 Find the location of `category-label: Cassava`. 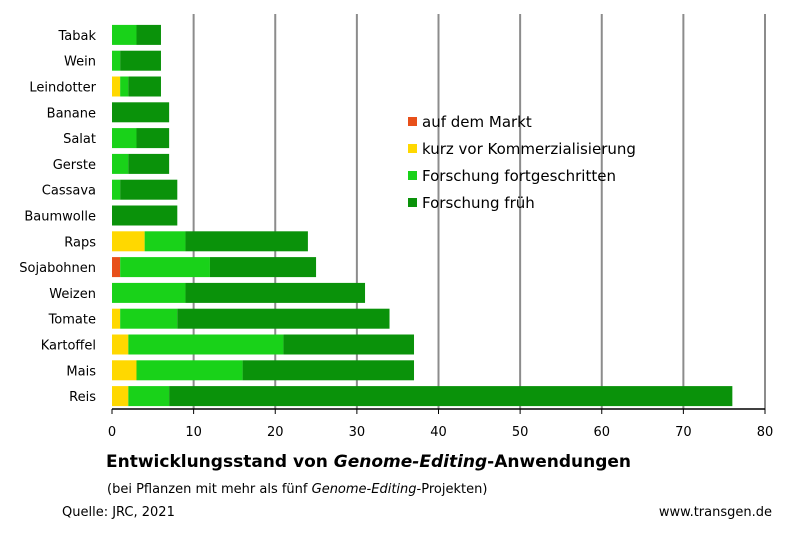

category-label: Cassava is located at coordinates (69, 191).